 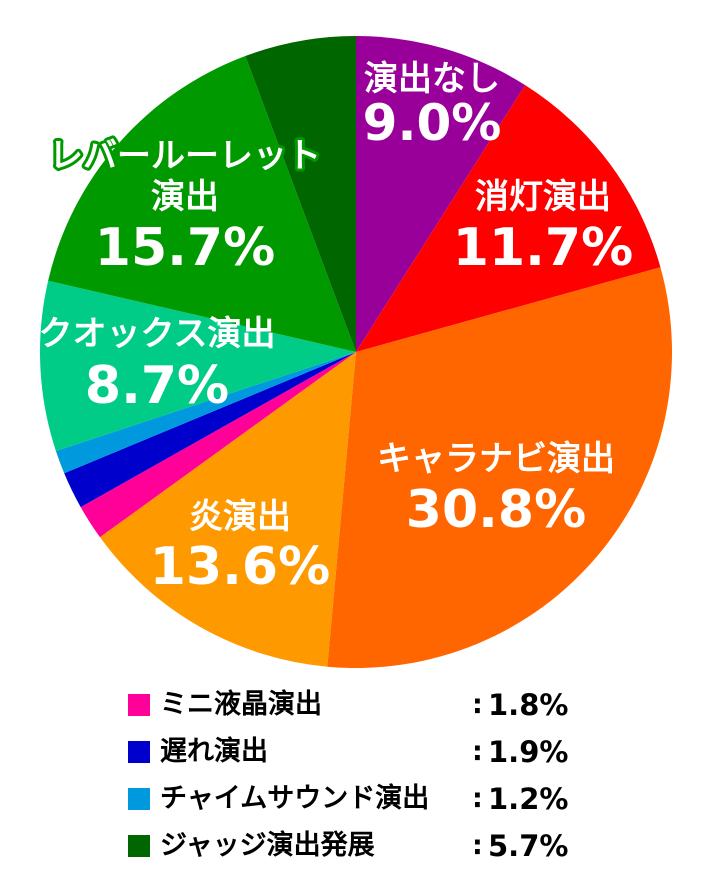 What do you see at coordinates (496, 510) in the screenshot?
I see `slice-value: 30.8%` at bounding box center [496, 510].